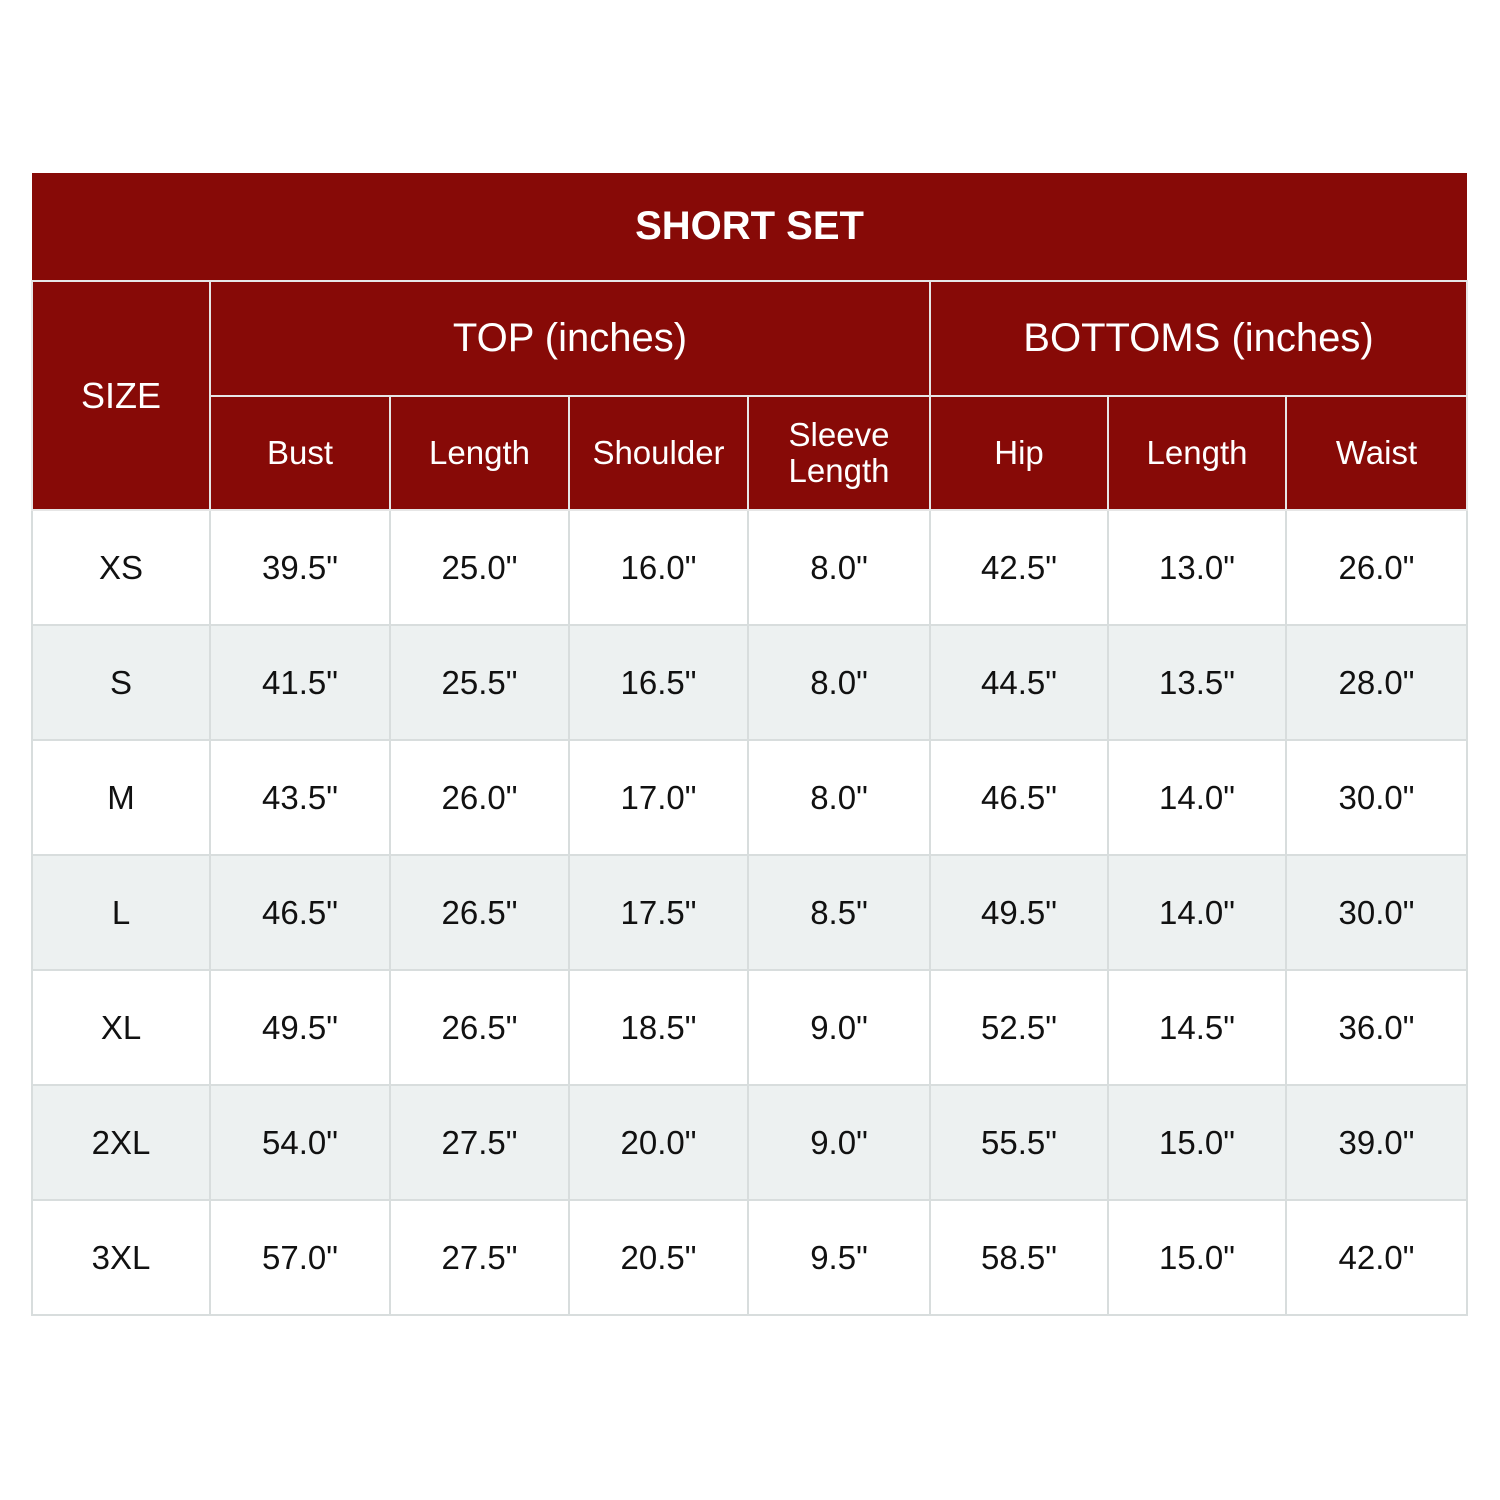 The image size is (1500, 1500). What do you see at coordinates (479, 682) in the screenshot?
I see `measurement-cell: 25.5"` at bounding box center [479, 682].